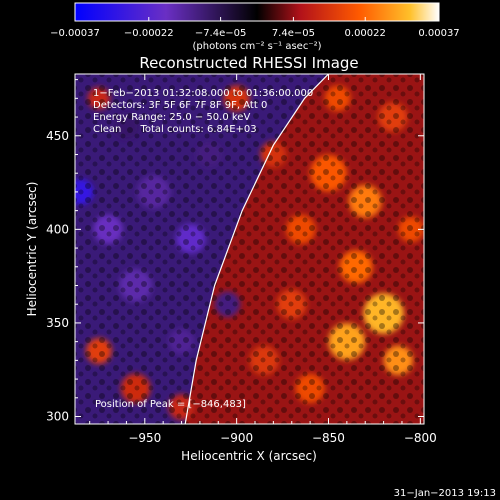 Image resolution: width=500 pixels, height=500 pixels. What do you see at coordinates (57, 417) in the screenshot?
I see `y-tick-label: 300` at bounding box center [57, 417].